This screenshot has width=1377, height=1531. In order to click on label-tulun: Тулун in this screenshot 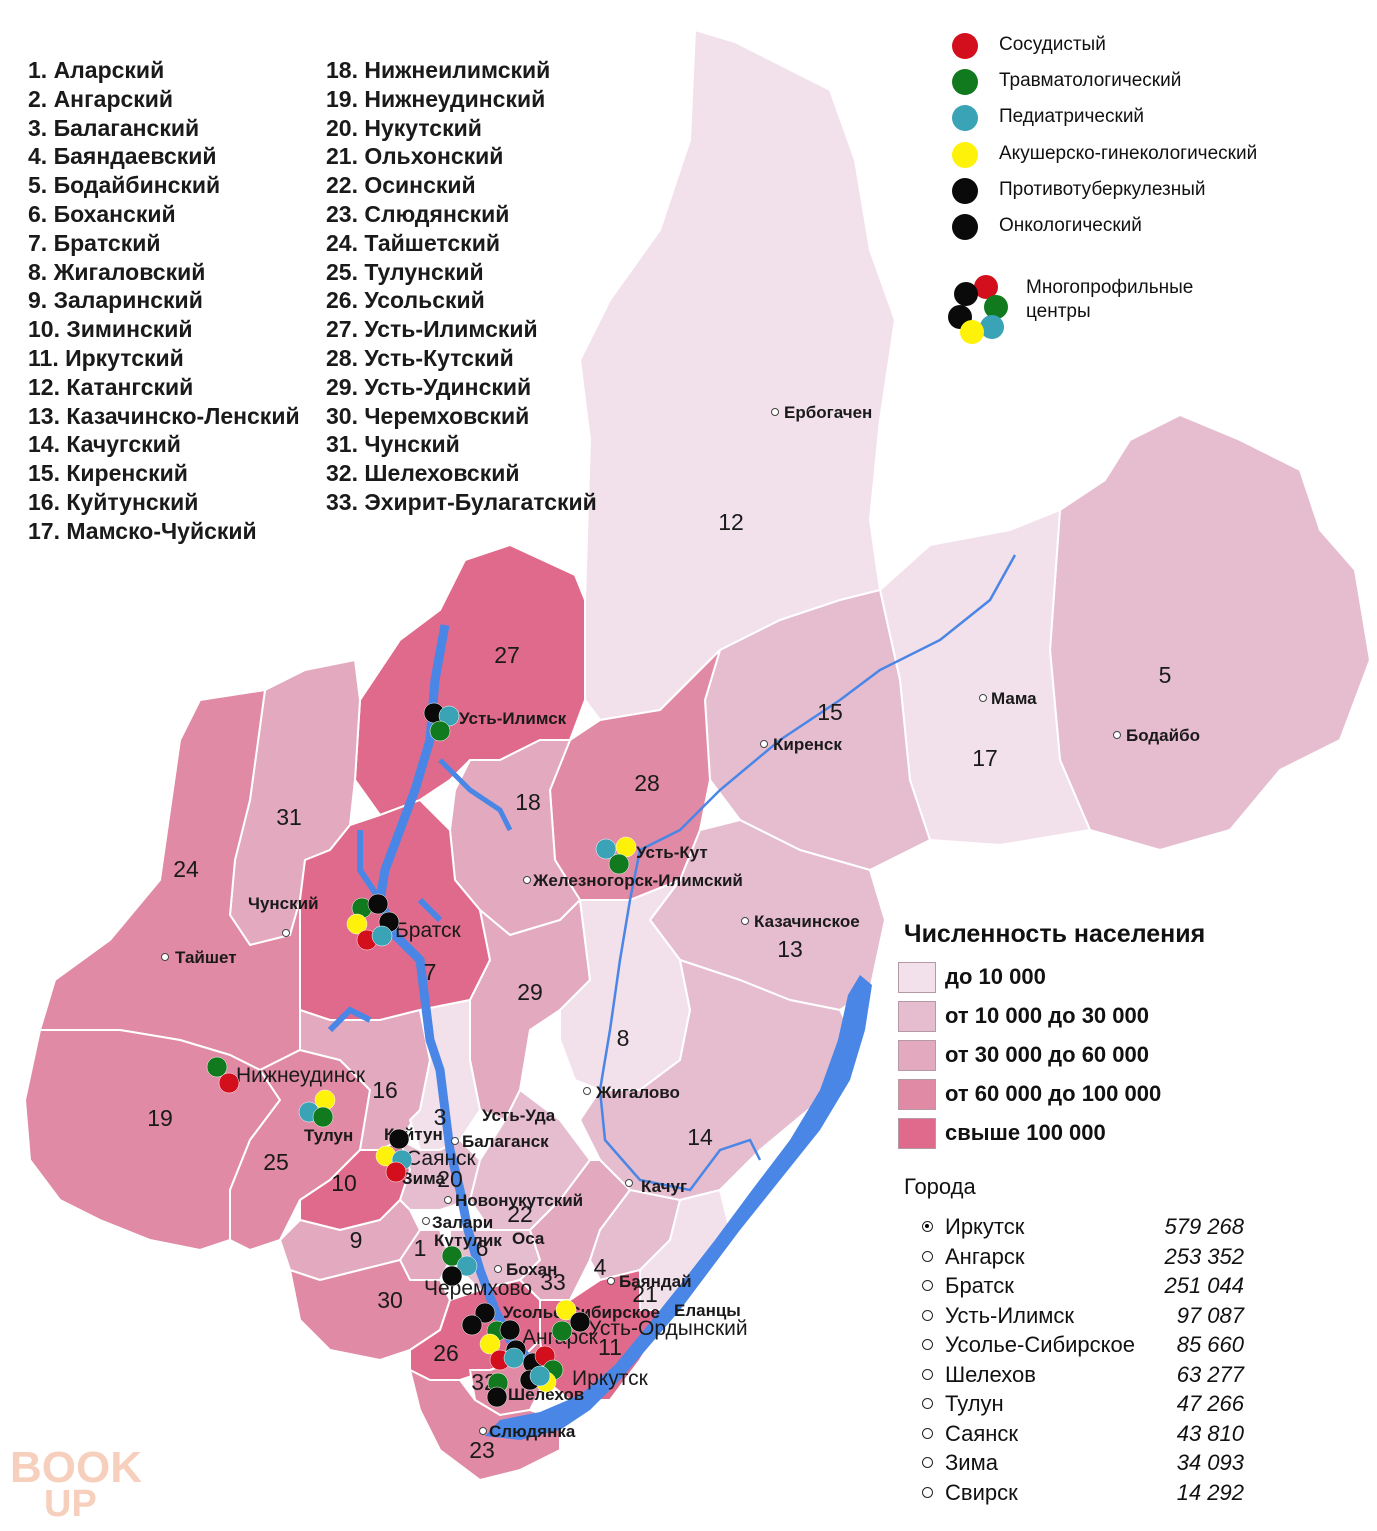, I will do `click(328, 1135)`.